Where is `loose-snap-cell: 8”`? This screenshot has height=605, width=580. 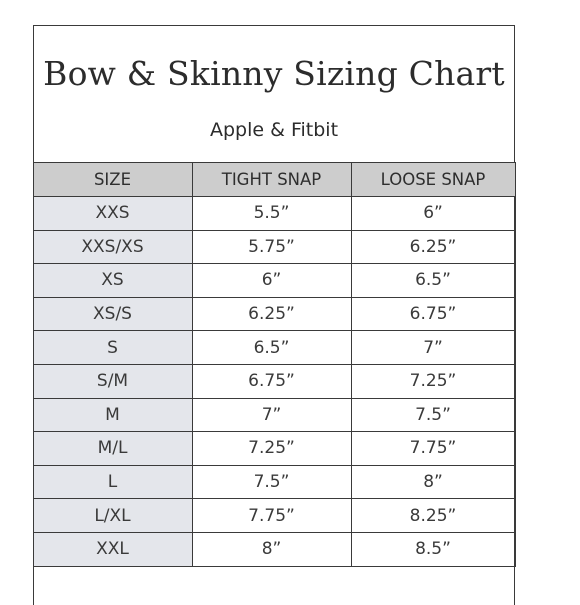 loose-snap-cell: 8” is located at coordinates (433, 482).